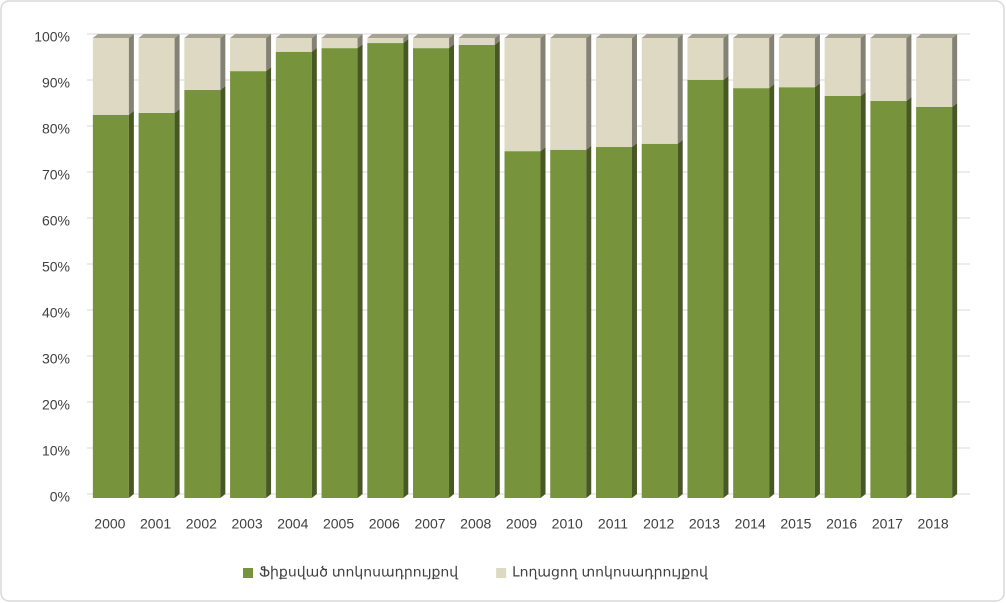 This screenshot has height=603, width=1006. Describe the element at coordinates (704, 524) in the screenshot. I see `x-tick-label: 2013` at that location.